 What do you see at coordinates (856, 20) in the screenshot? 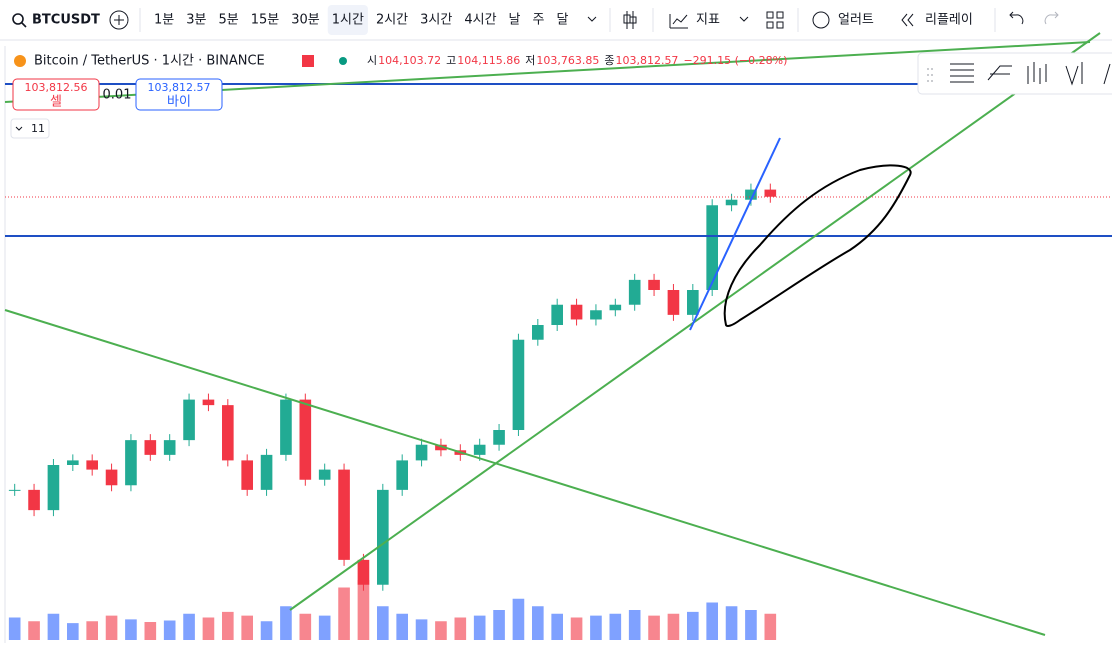
I see `alerts-button: 얼러트` at bounding box center [856, 20].